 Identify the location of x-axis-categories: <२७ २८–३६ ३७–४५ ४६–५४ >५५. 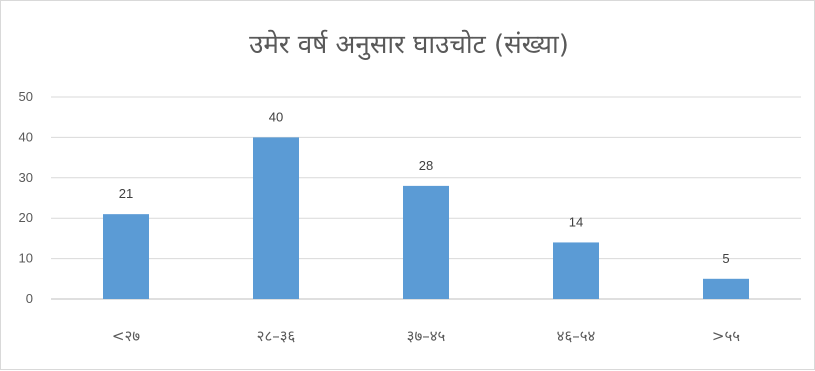
(426, 336).